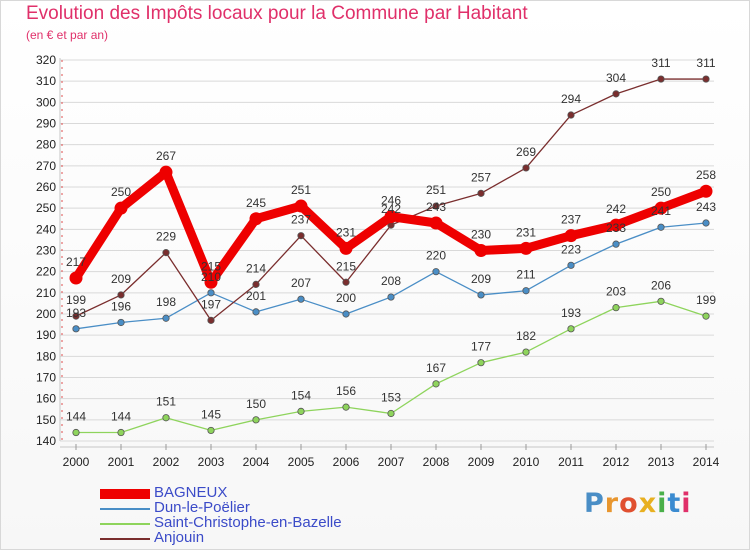  What do you see at coordinates (629, 503) in the screenshot?
I see `logo-letter: o` at bounding box center [629, 503].